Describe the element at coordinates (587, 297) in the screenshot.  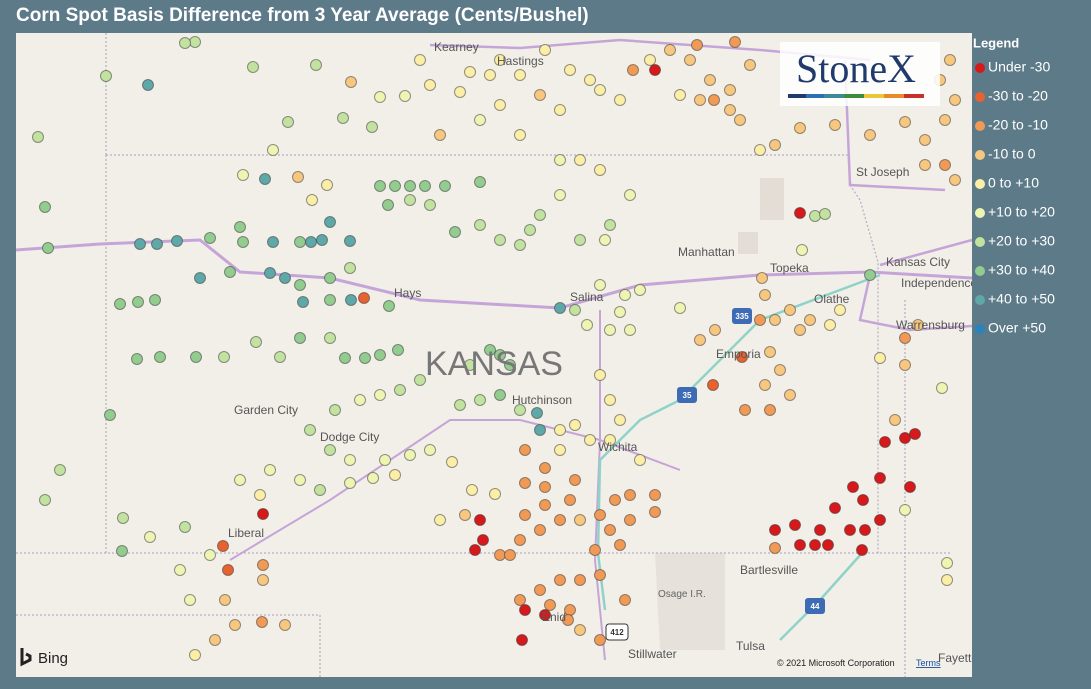
I see `place: Salina` at that location.